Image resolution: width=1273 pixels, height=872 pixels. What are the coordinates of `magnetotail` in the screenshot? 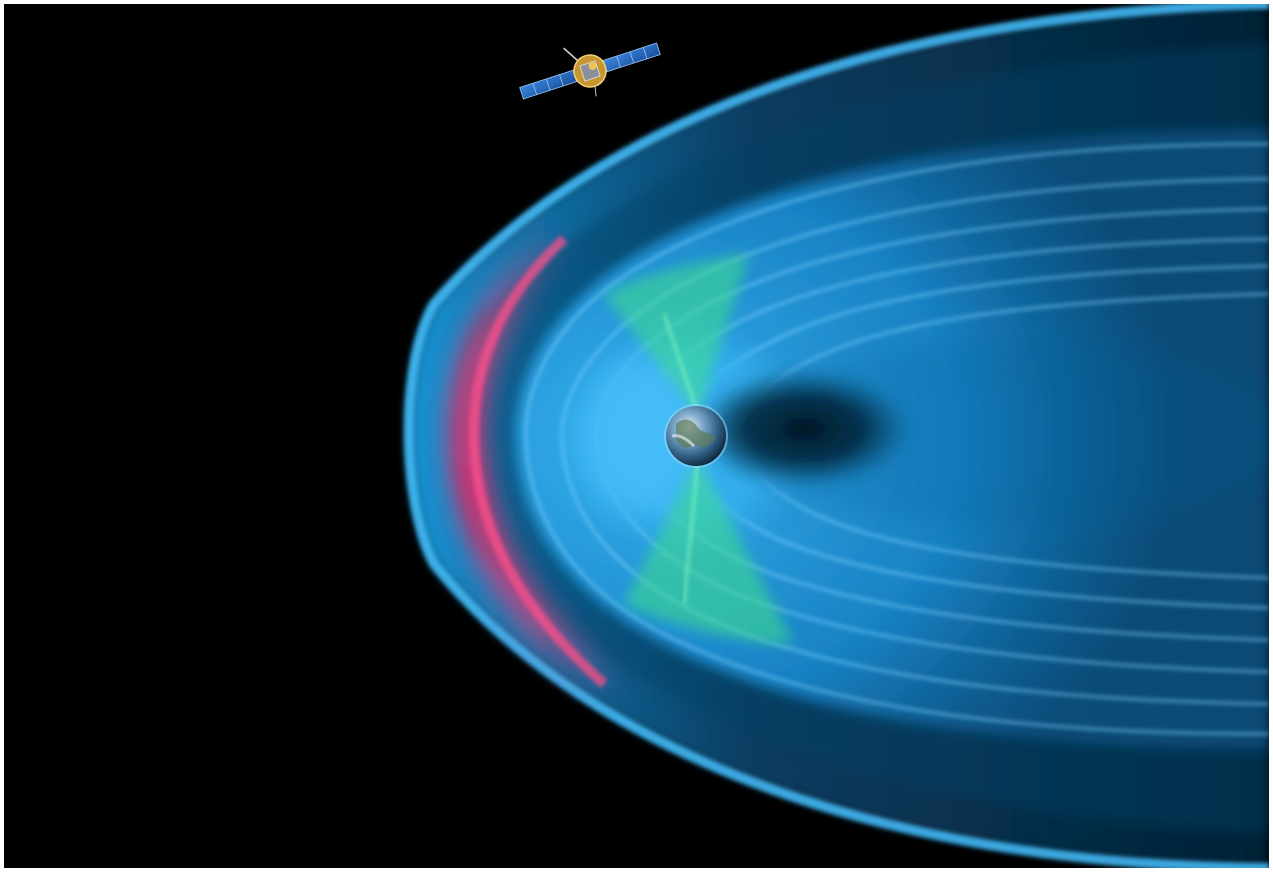 It's located at (981, 434).